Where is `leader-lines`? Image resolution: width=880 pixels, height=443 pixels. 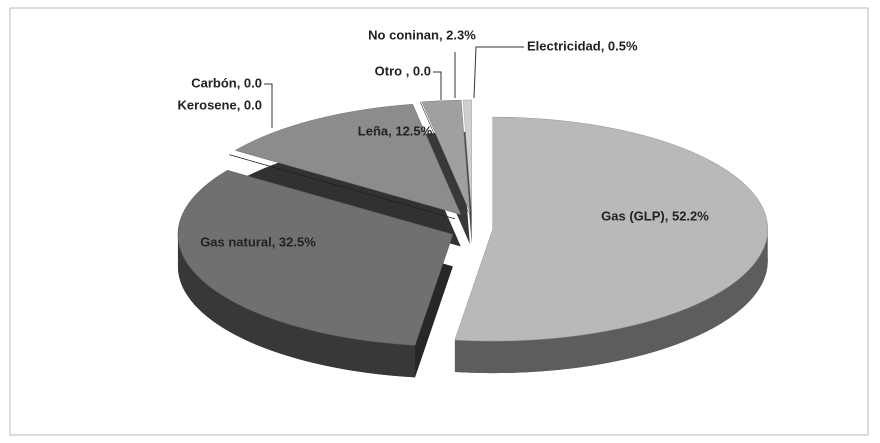 leader-lines is located at coordinates (394, 87).